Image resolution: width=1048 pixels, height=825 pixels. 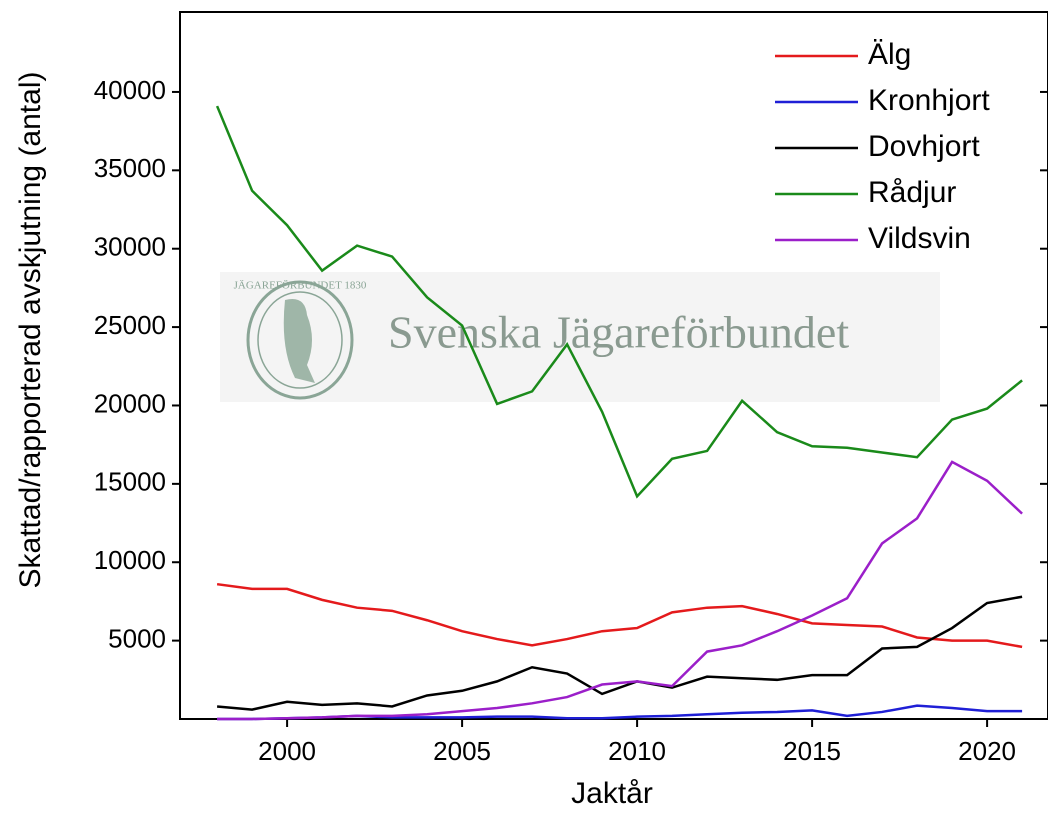 I want to click on x-tick-label: 2010, so click(x=637, y=751).